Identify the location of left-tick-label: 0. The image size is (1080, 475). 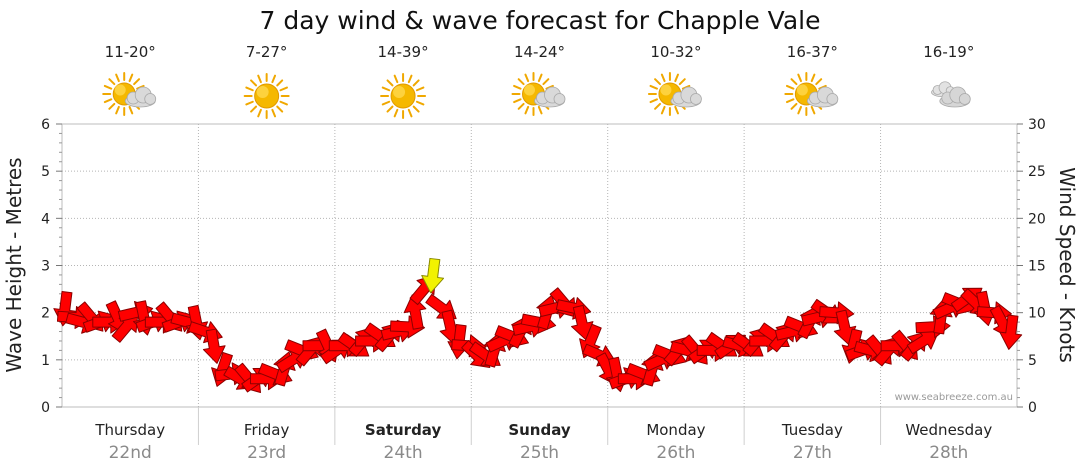
(45, 408).